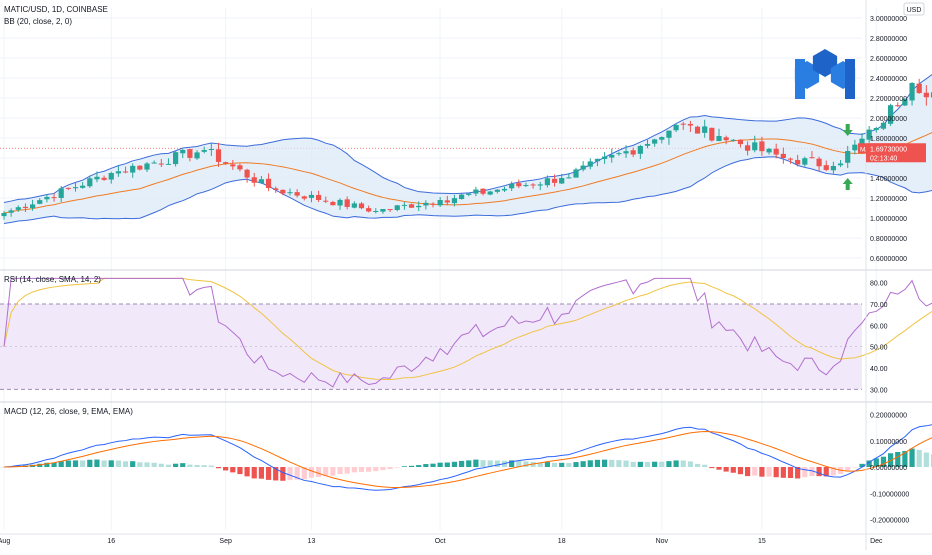 The width and height of the screenshot is (932, 555). Describe the element at coordinates (879, 284) in the screenshot. I see `rsi-axis-label: 80.00` at that location.